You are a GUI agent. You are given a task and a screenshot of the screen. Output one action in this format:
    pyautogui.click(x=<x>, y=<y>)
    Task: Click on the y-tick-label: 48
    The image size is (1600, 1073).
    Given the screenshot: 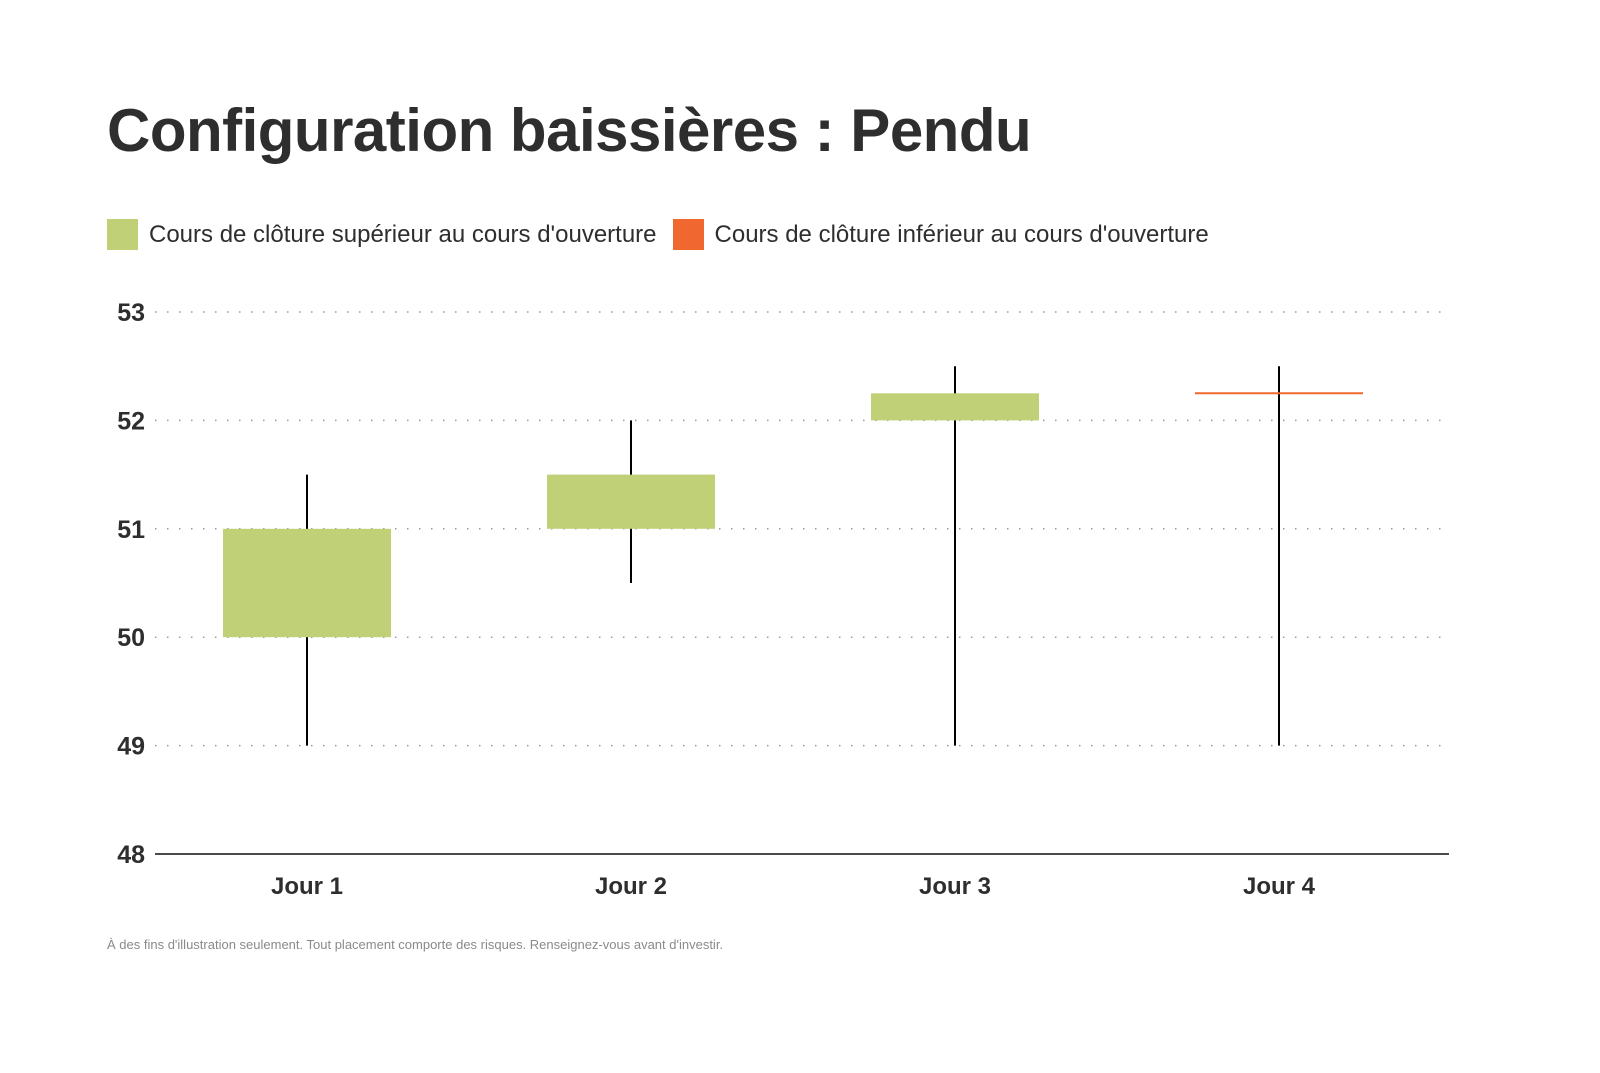 What is the action you would take?
    pyautogui.click(x=131, y=855)
    